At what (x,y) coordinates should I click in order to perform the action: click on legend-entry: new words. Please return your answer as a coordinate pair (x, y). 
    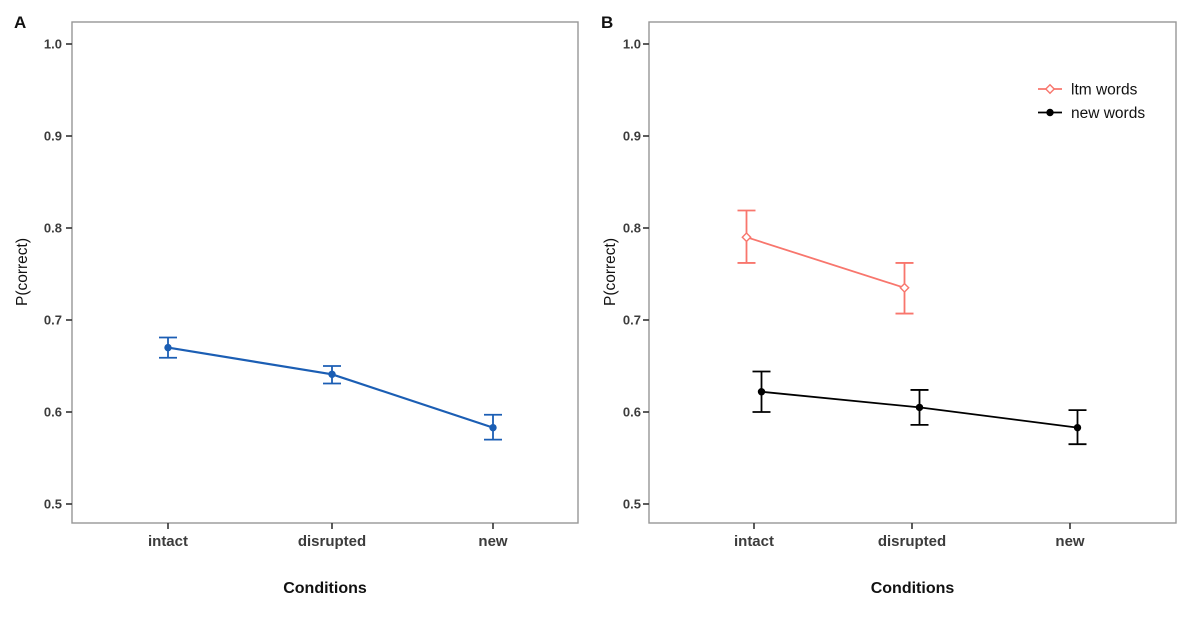
    Looking at the image, I should click on (1091, 113).